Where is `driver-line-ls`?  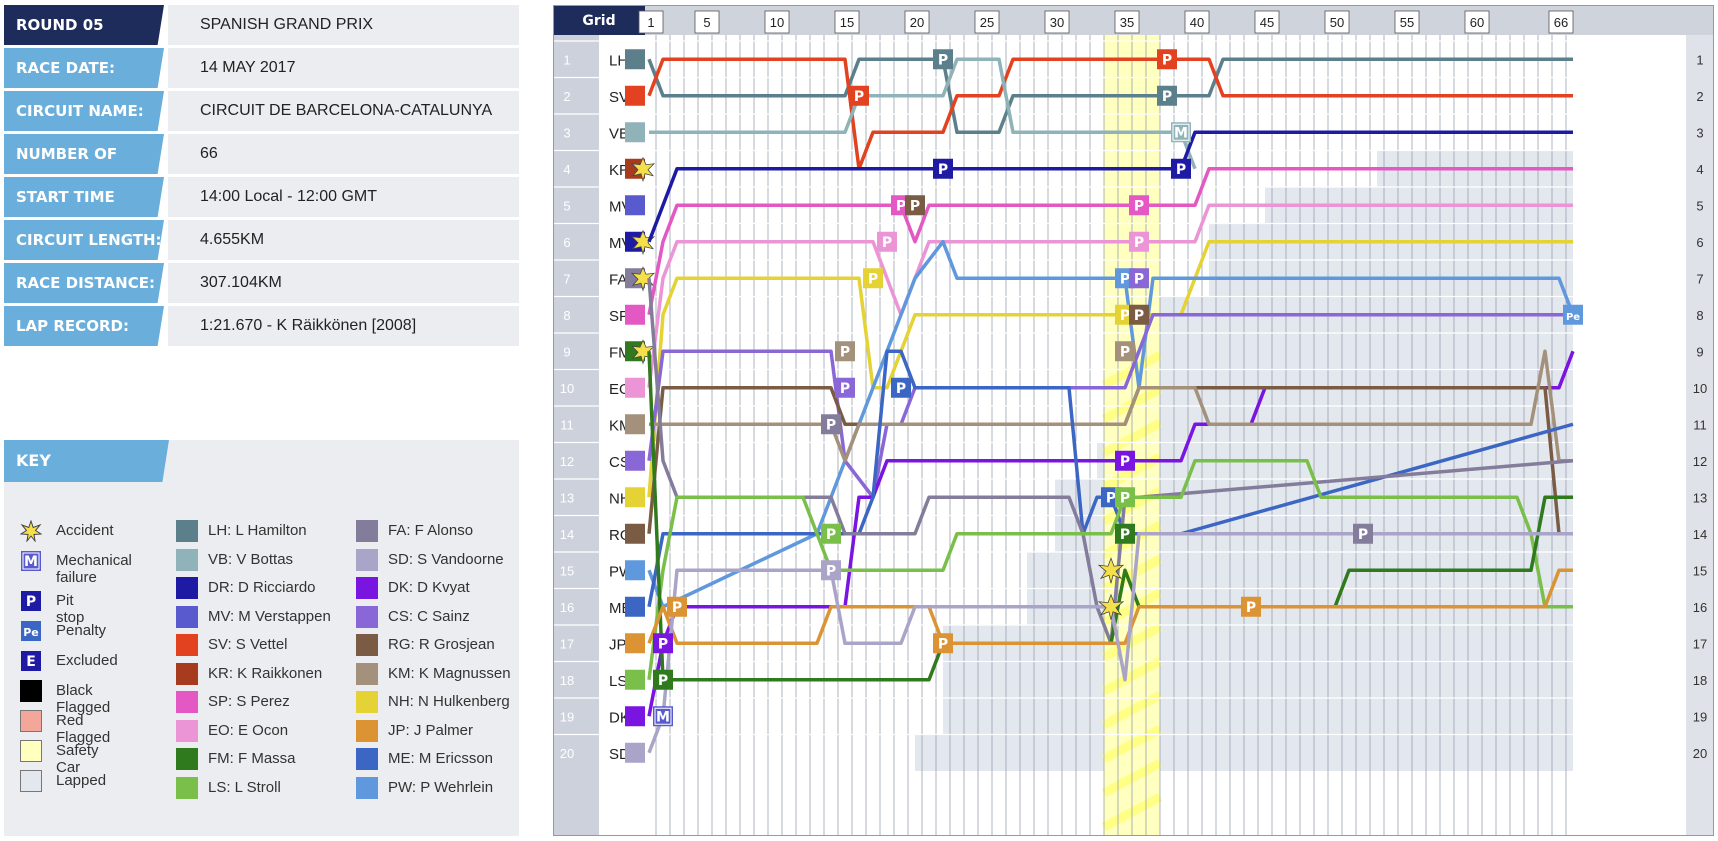
driver-line-ls is located at coordinates (1110, 569).